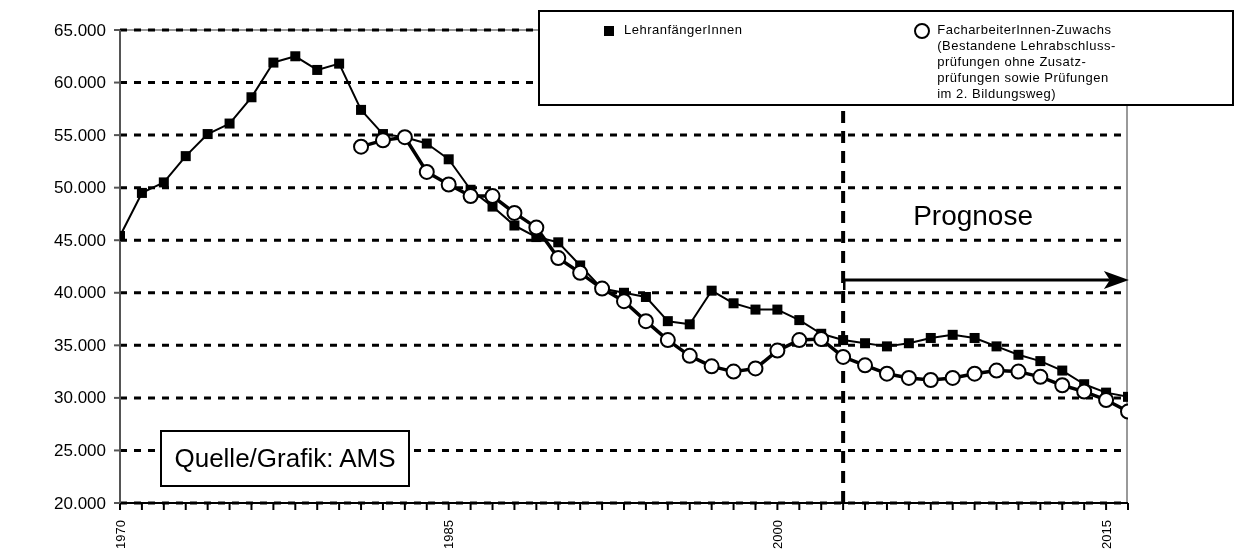  Describe the element at coordinates (80, 503) in the screenshot. I see `y-tick-label: 20.000` at that location.